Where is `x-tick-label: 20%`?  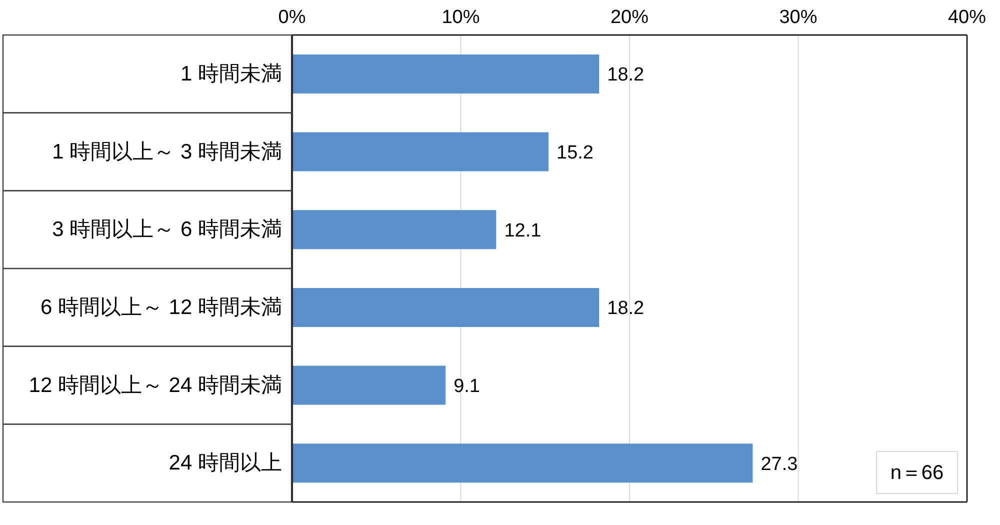
x-tick-label: 20% is located at coordinates (629, 17).